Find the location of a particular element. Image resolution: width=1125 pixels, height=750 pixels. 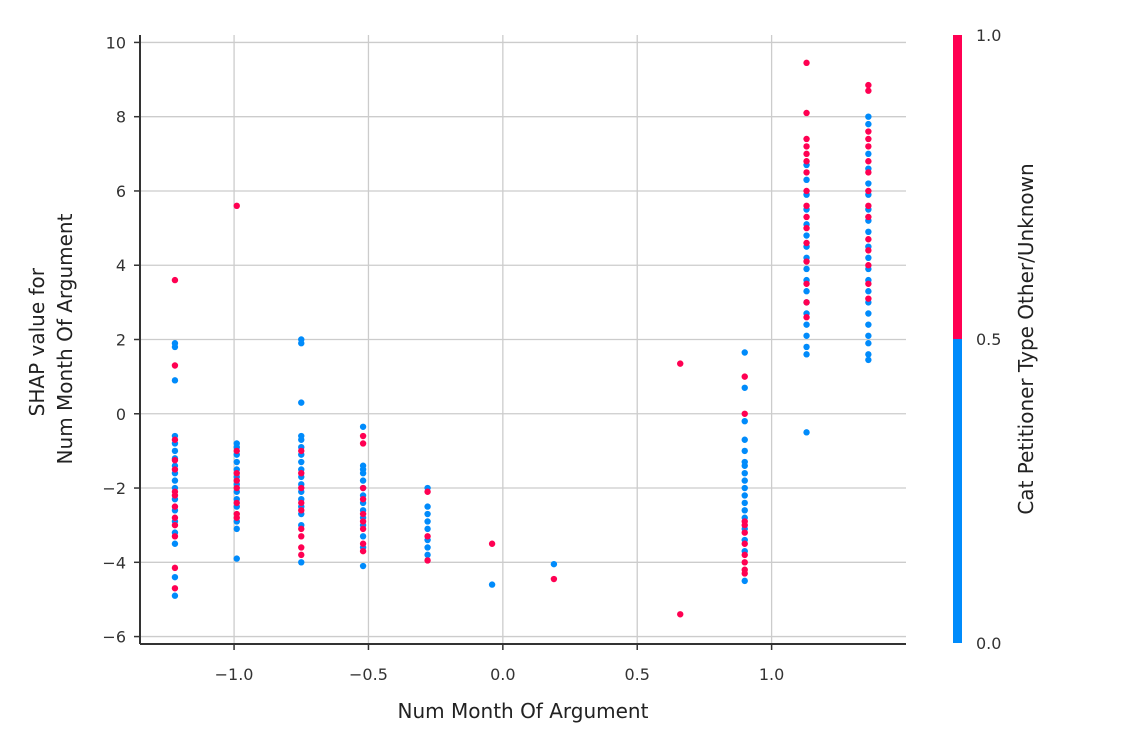

y-tick-label: 10 is located at coordinates (116, 42).